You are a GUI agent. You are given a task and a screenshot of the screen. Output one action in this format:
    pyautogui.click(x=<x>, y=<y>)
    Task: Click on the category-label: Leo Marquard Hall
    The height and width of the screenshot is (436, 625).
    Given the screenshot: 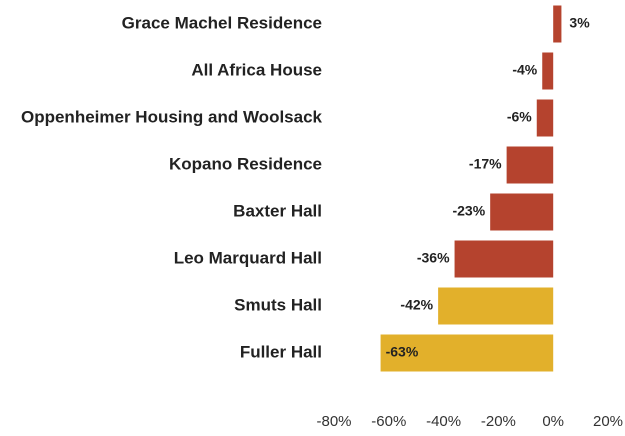 What is the action you would take?
    pyautogui.click(x=248, y=257)
    